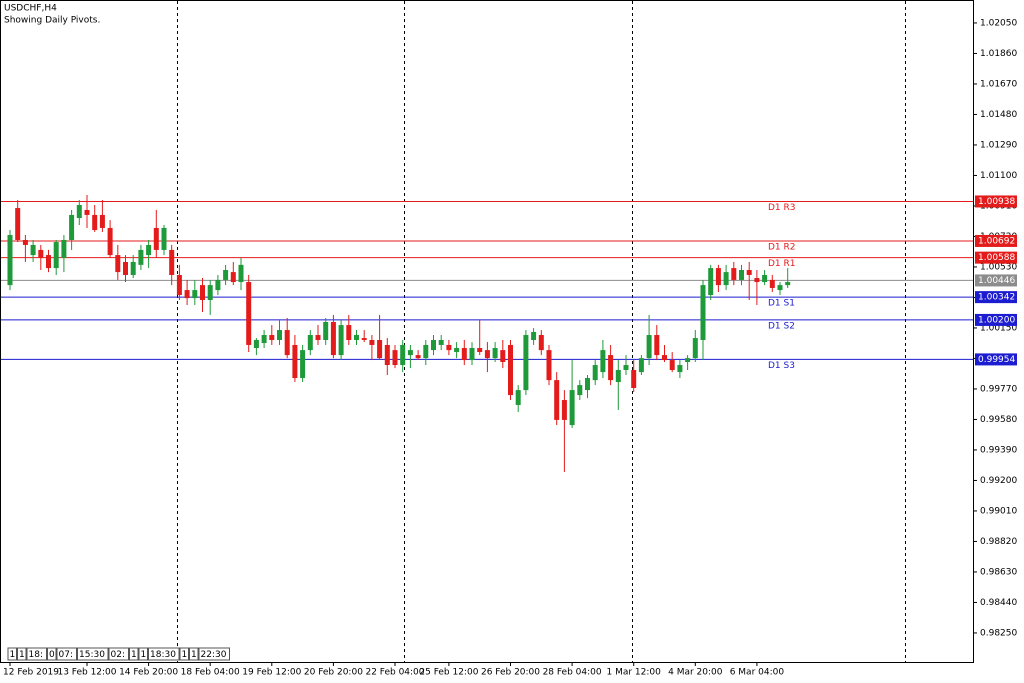  What do you see at coordinates (998, 176) in the screenshot?
I see `y-tick-label: 1.01100` at bounding box center [998, 176].